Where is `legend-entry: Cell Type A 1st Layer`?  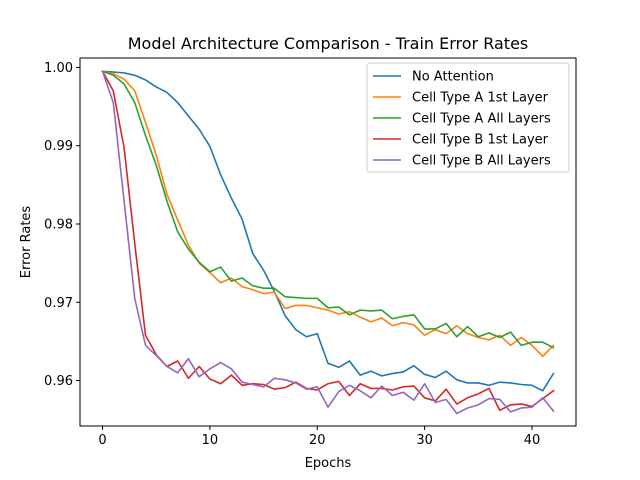 legend-entry: Cell Type A 1st Layer is located at coordinates (480, 98).